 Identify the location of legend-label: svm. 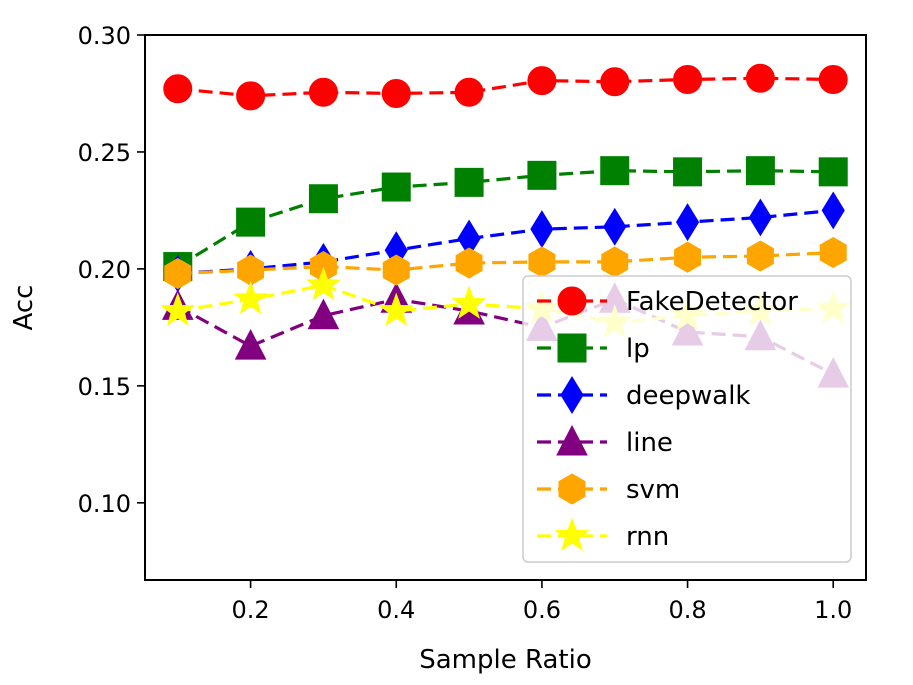
(653, 490).